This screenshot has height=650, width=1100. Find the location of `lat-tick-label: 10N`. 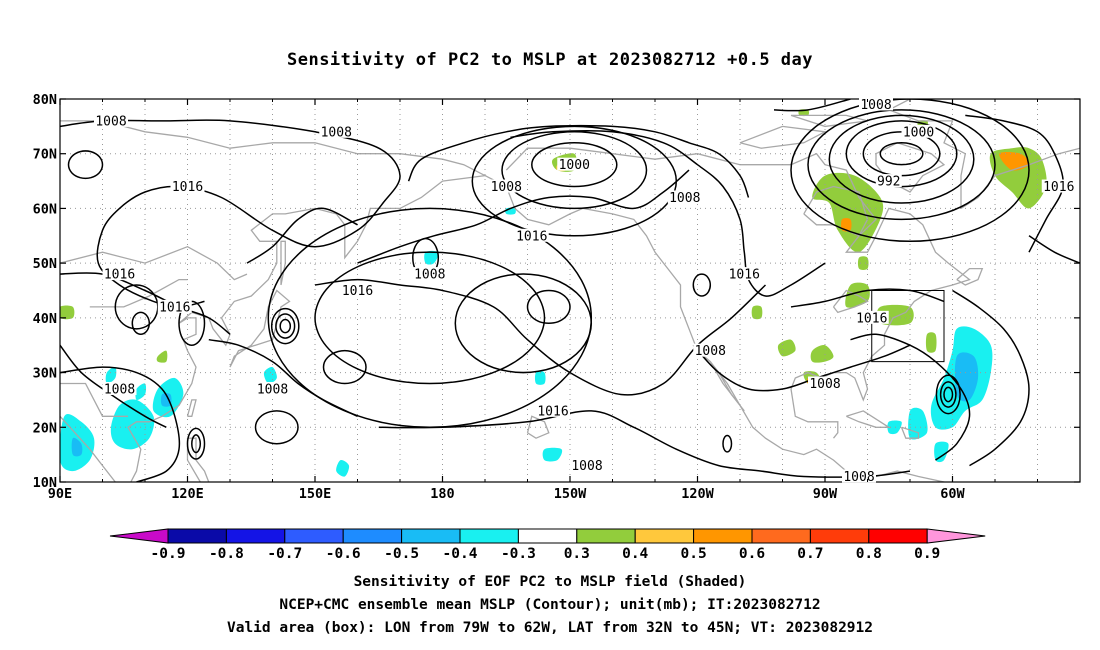

lat-tick-label: 10N is located at coordinates (45, 483).